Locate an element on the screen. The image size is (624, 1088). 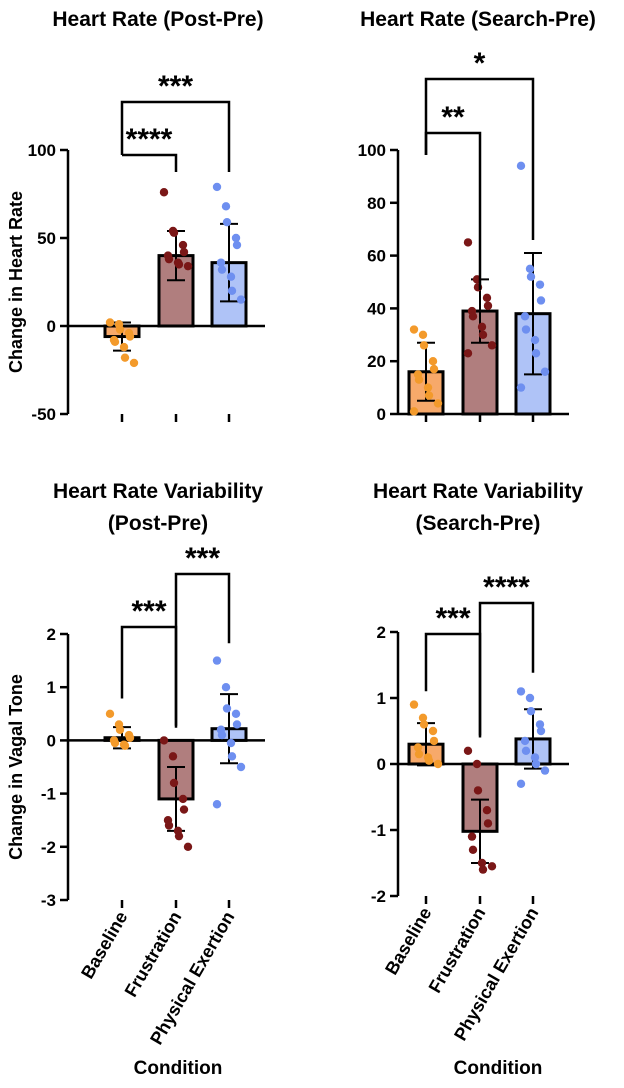
significance-label: * is located at coordinates (480, 63).